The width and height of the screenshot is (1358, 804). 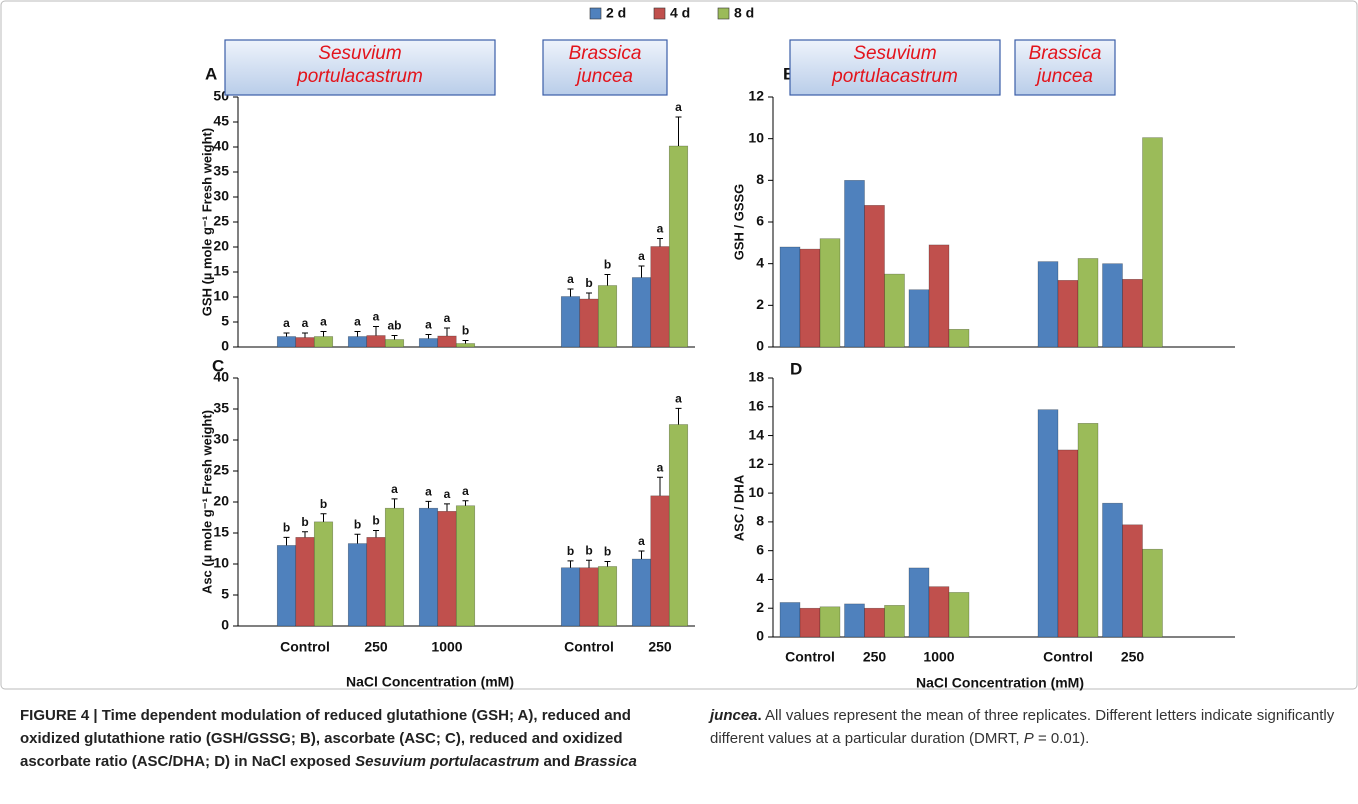 What do you see at coordinates (756, 463) in the screenshot?
I see `y-tick-label: 12` at bounding box center [756, 463].